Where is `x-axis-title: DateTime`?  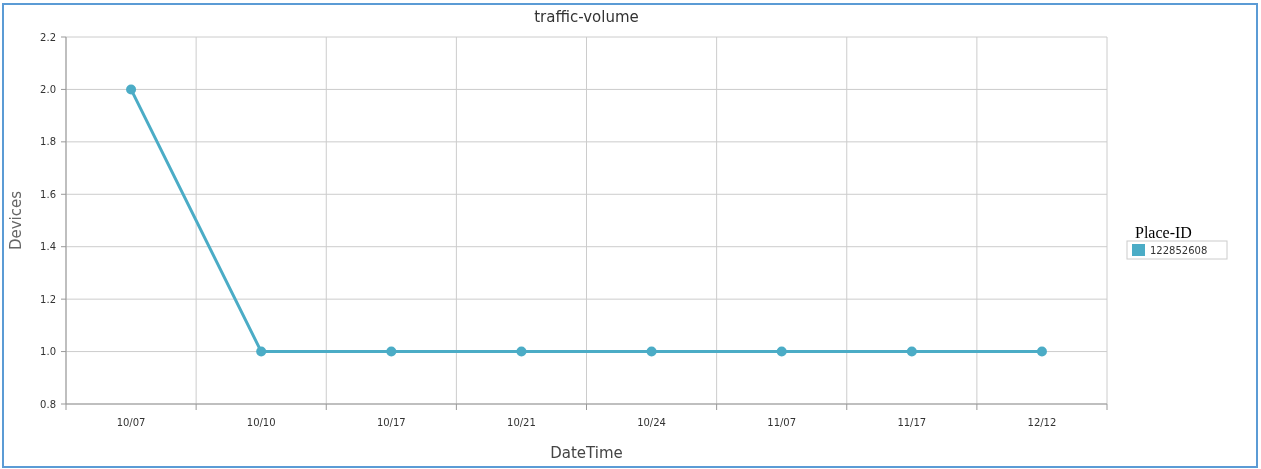
x-axis-title: DateTime is located at coordinates (586, 453).